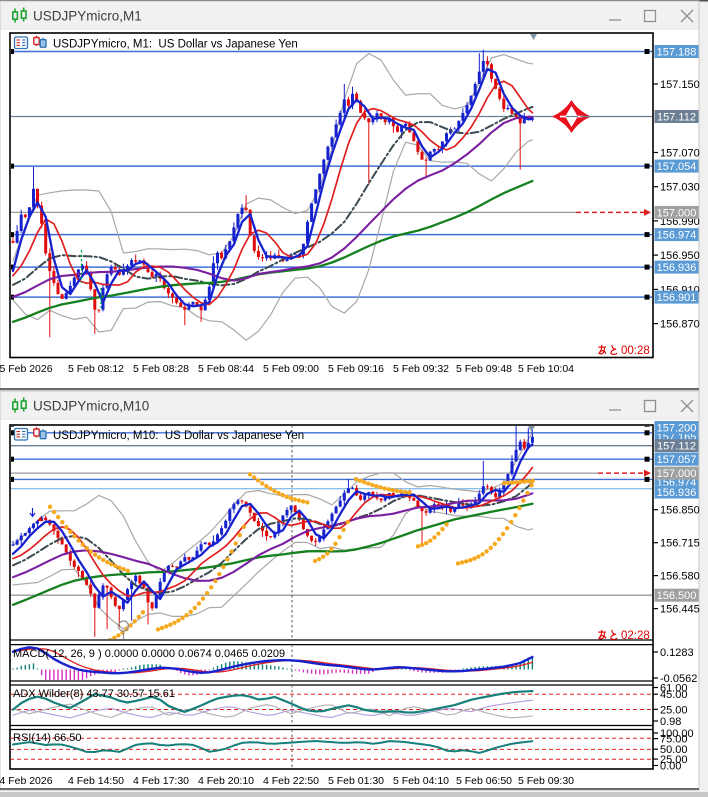 This screenshot has width=708, height=797. I want to click on svg-text: 4 Feb 17:30, so click(161, 781).